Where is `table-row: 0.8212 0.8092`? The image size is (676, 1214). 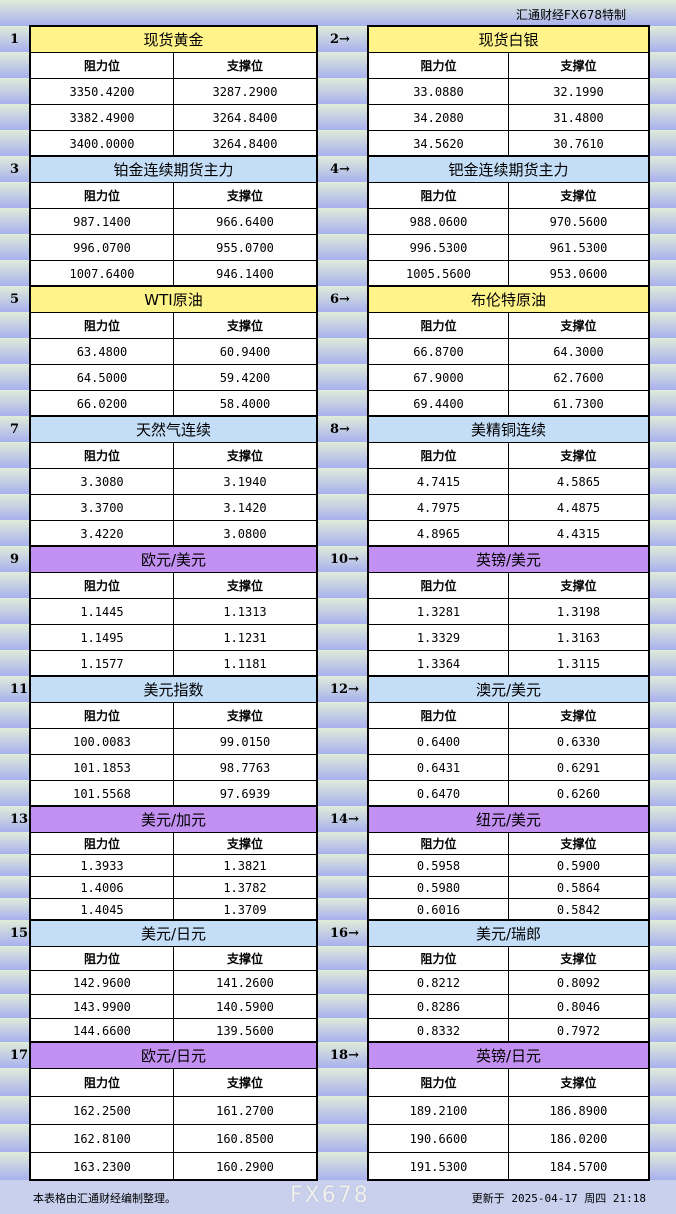
table-row: 0.8212 0.8092 is located at coordinates (508, 983).